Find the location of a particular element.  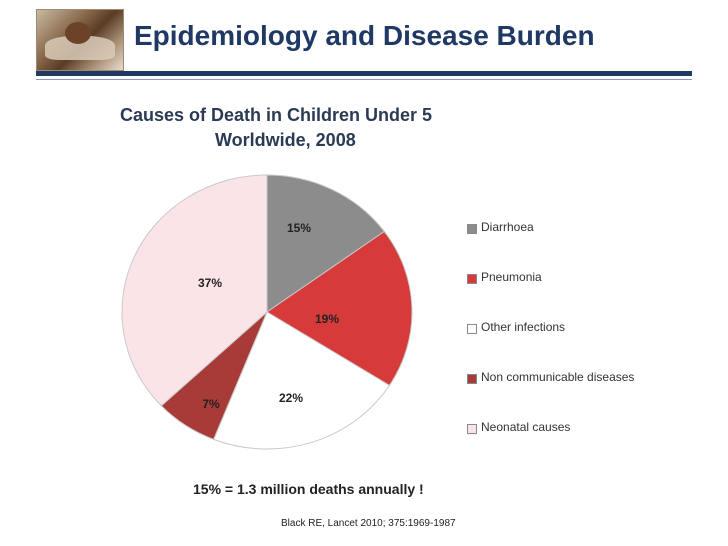

slice-non-communicable-label: 7% is located at coordinates (211, 404).